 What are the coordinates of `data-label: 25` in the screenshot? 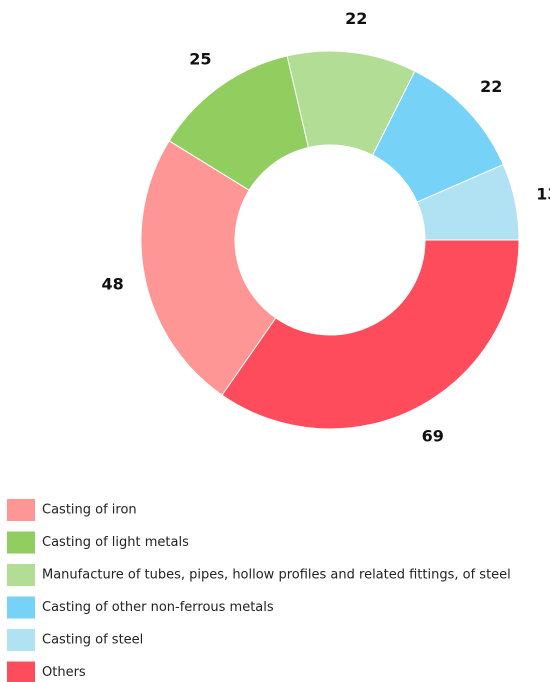 It's located at (200, 58).